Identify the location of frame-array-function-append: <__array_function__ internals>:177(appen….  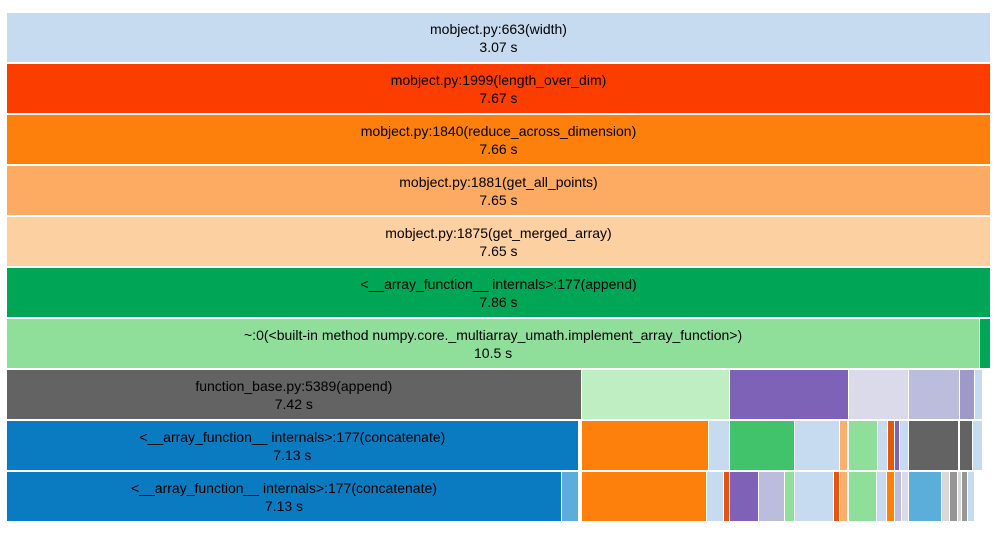
(498, 292).